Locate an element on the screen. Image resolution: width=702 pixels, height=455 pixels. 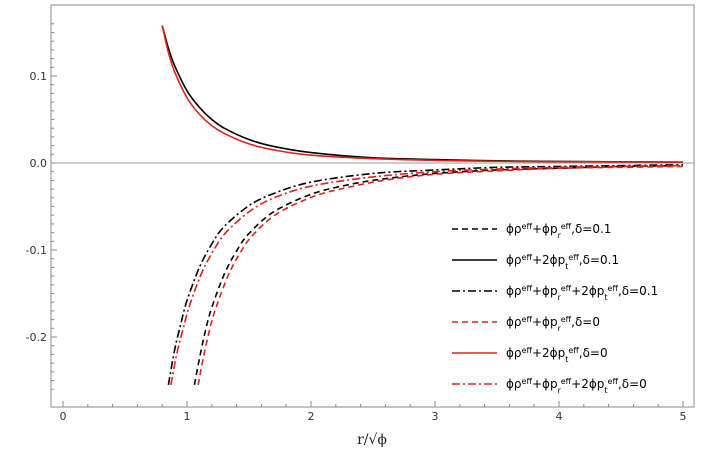
legend-label-2: ϕρeff+2ϕpteff,δ=0.1 is located at coordinates (562, 262).